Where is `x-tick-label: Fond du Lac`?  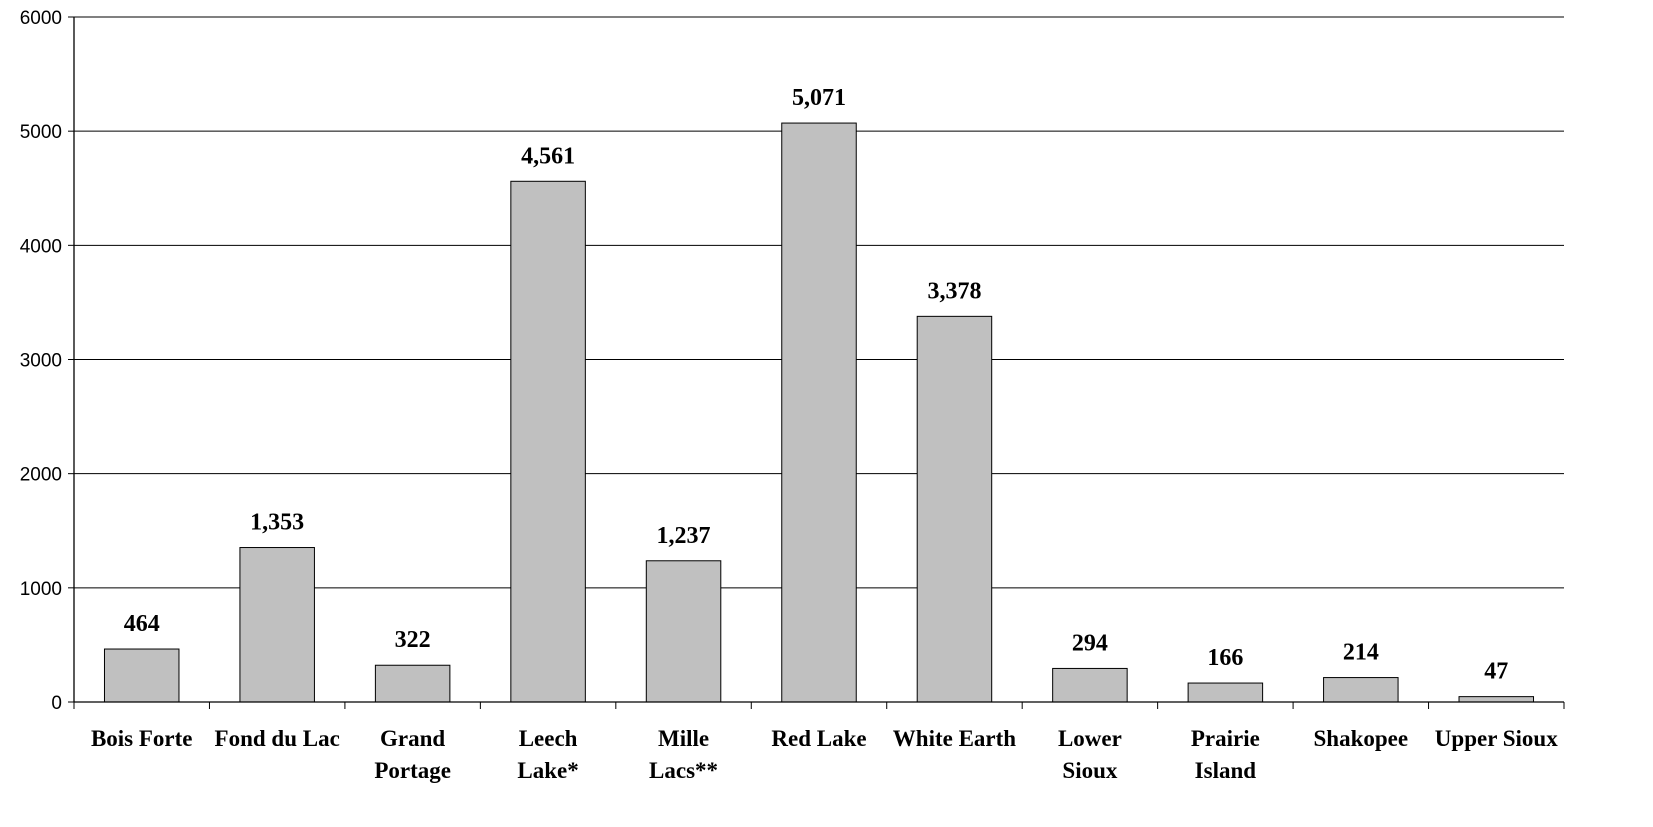 x-tick-label: Fond du Lac is located at coordinates (277, 738).